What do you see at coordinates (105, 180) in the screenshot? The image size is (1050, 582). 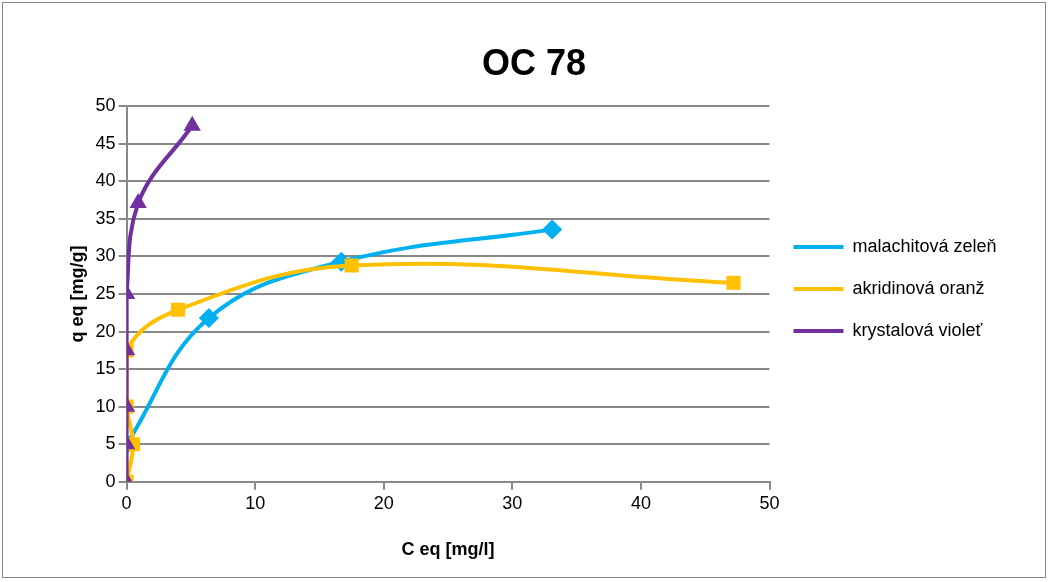 I see `y-tick-label: 40` at bounding box center [105, 180].